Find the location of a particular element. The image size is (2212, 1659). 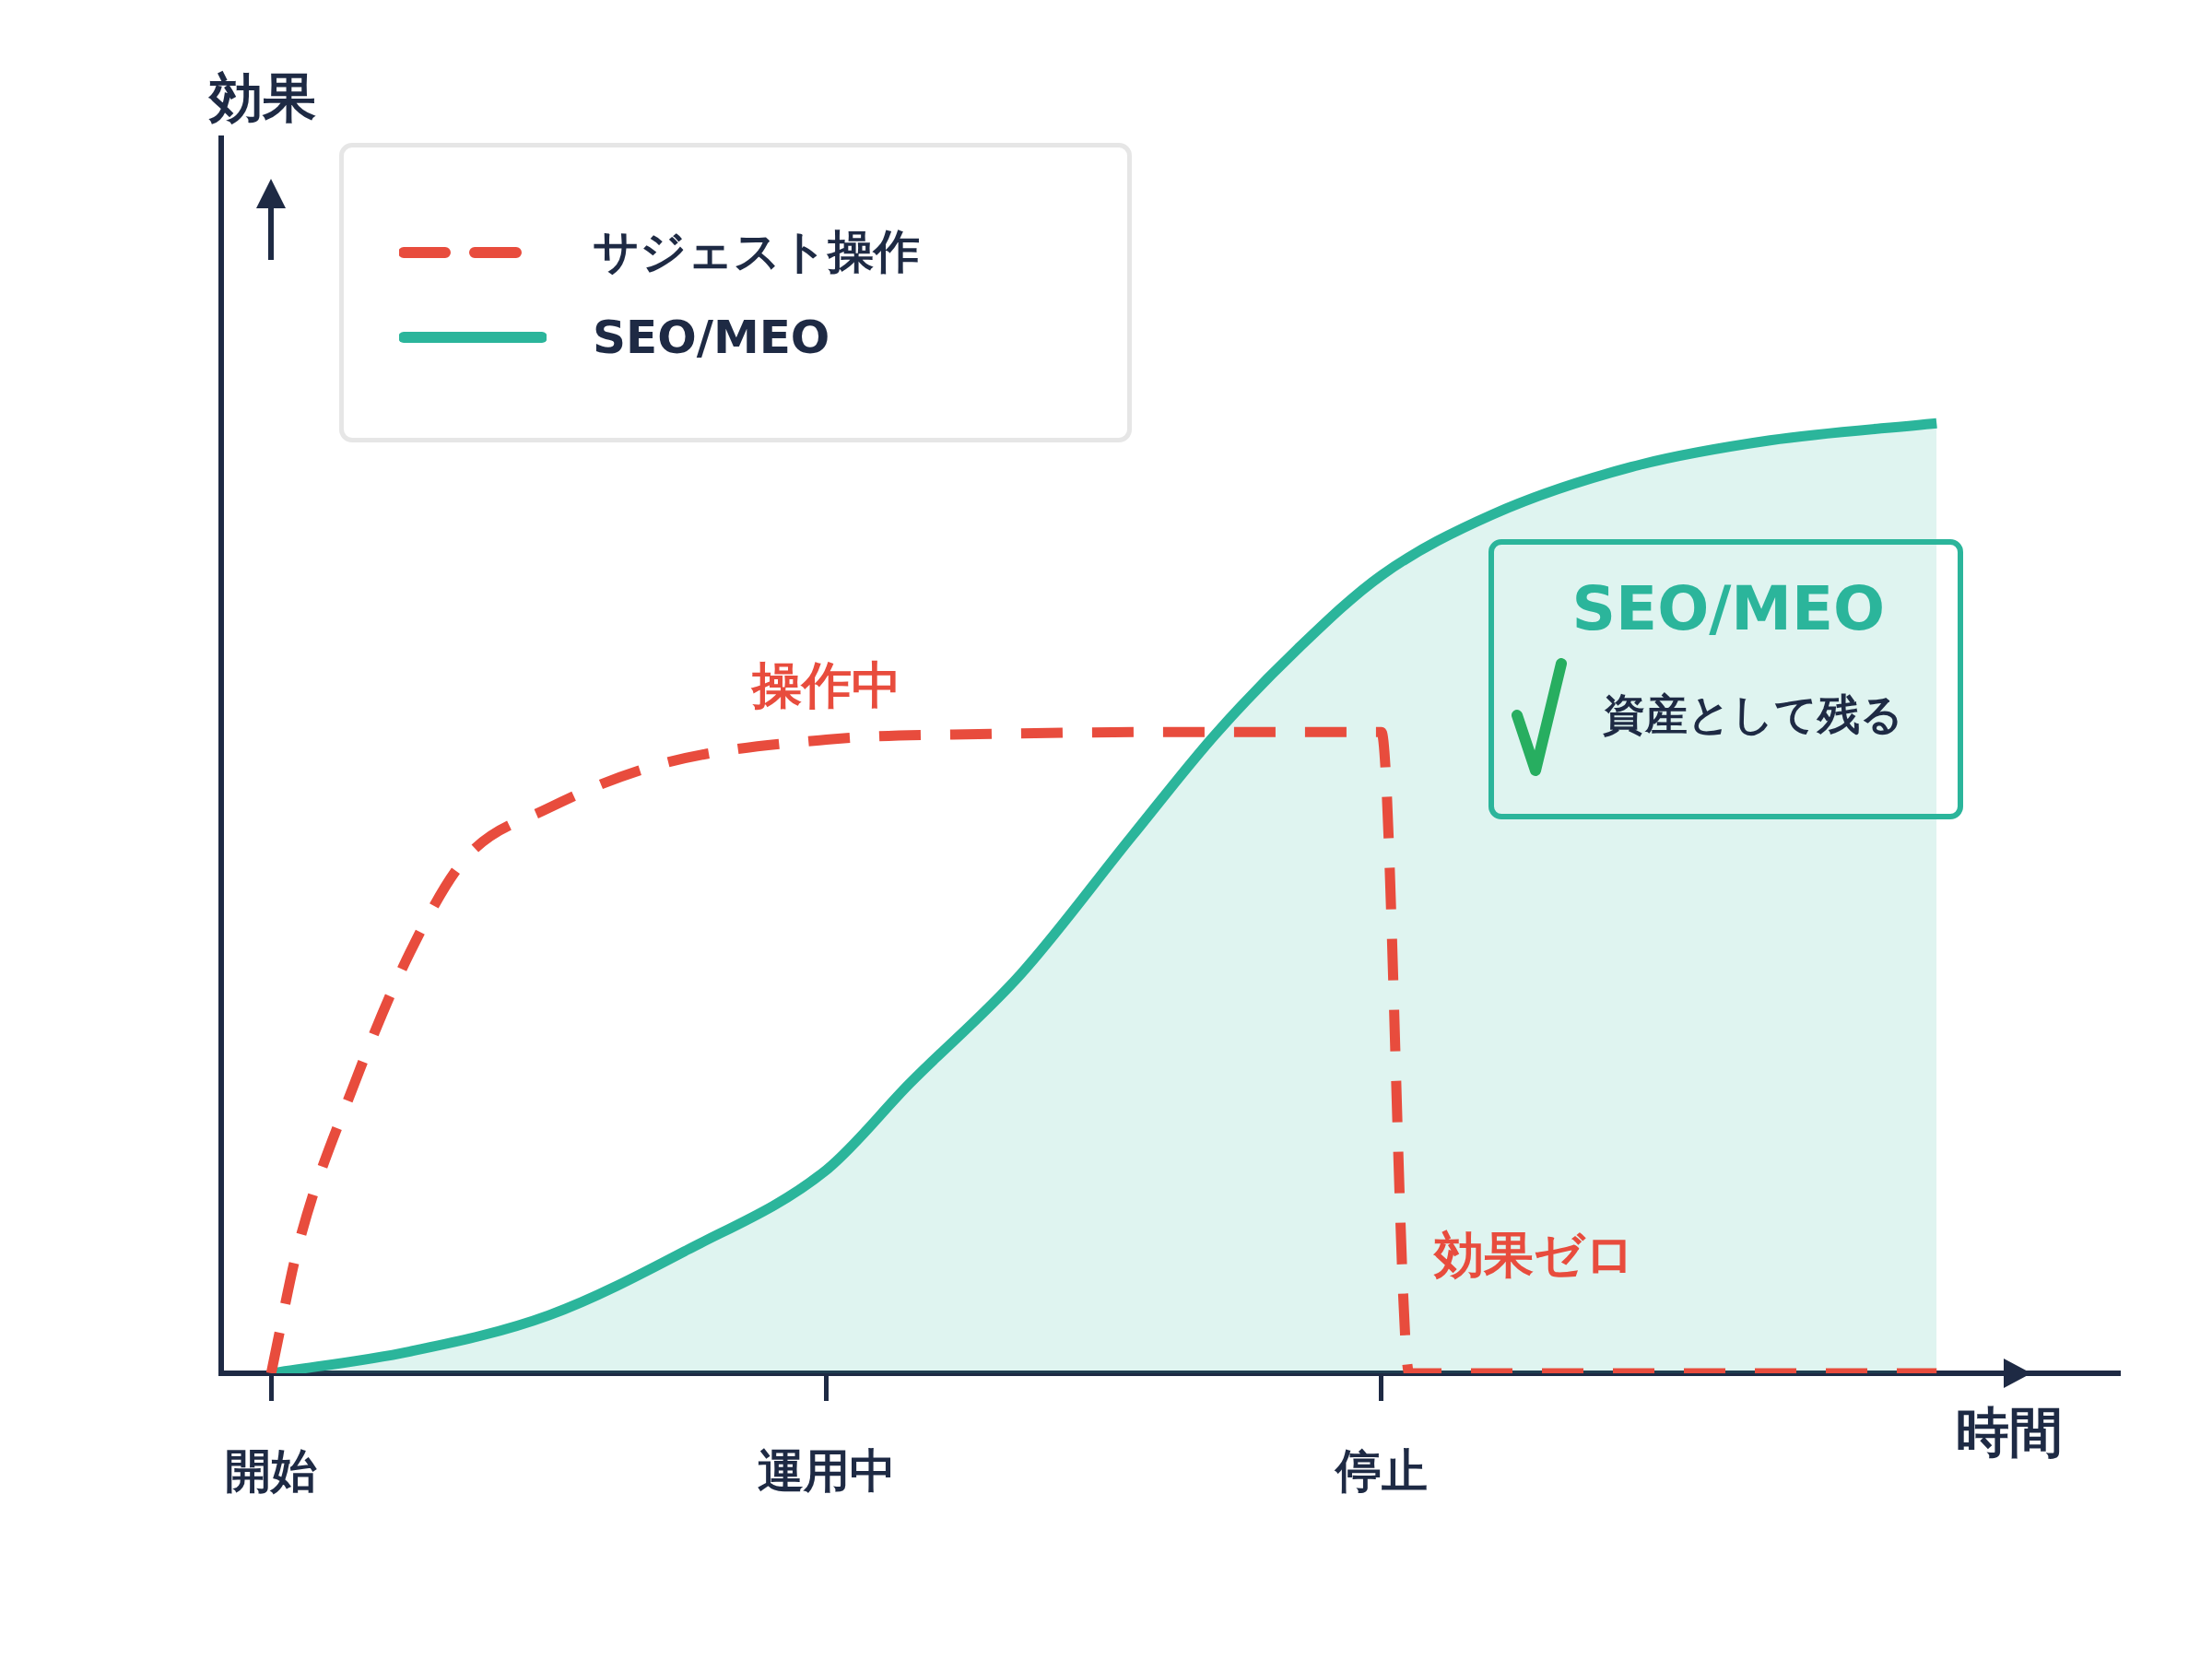

x-tick-label: 開始 is located at coordinates (271, 1470).